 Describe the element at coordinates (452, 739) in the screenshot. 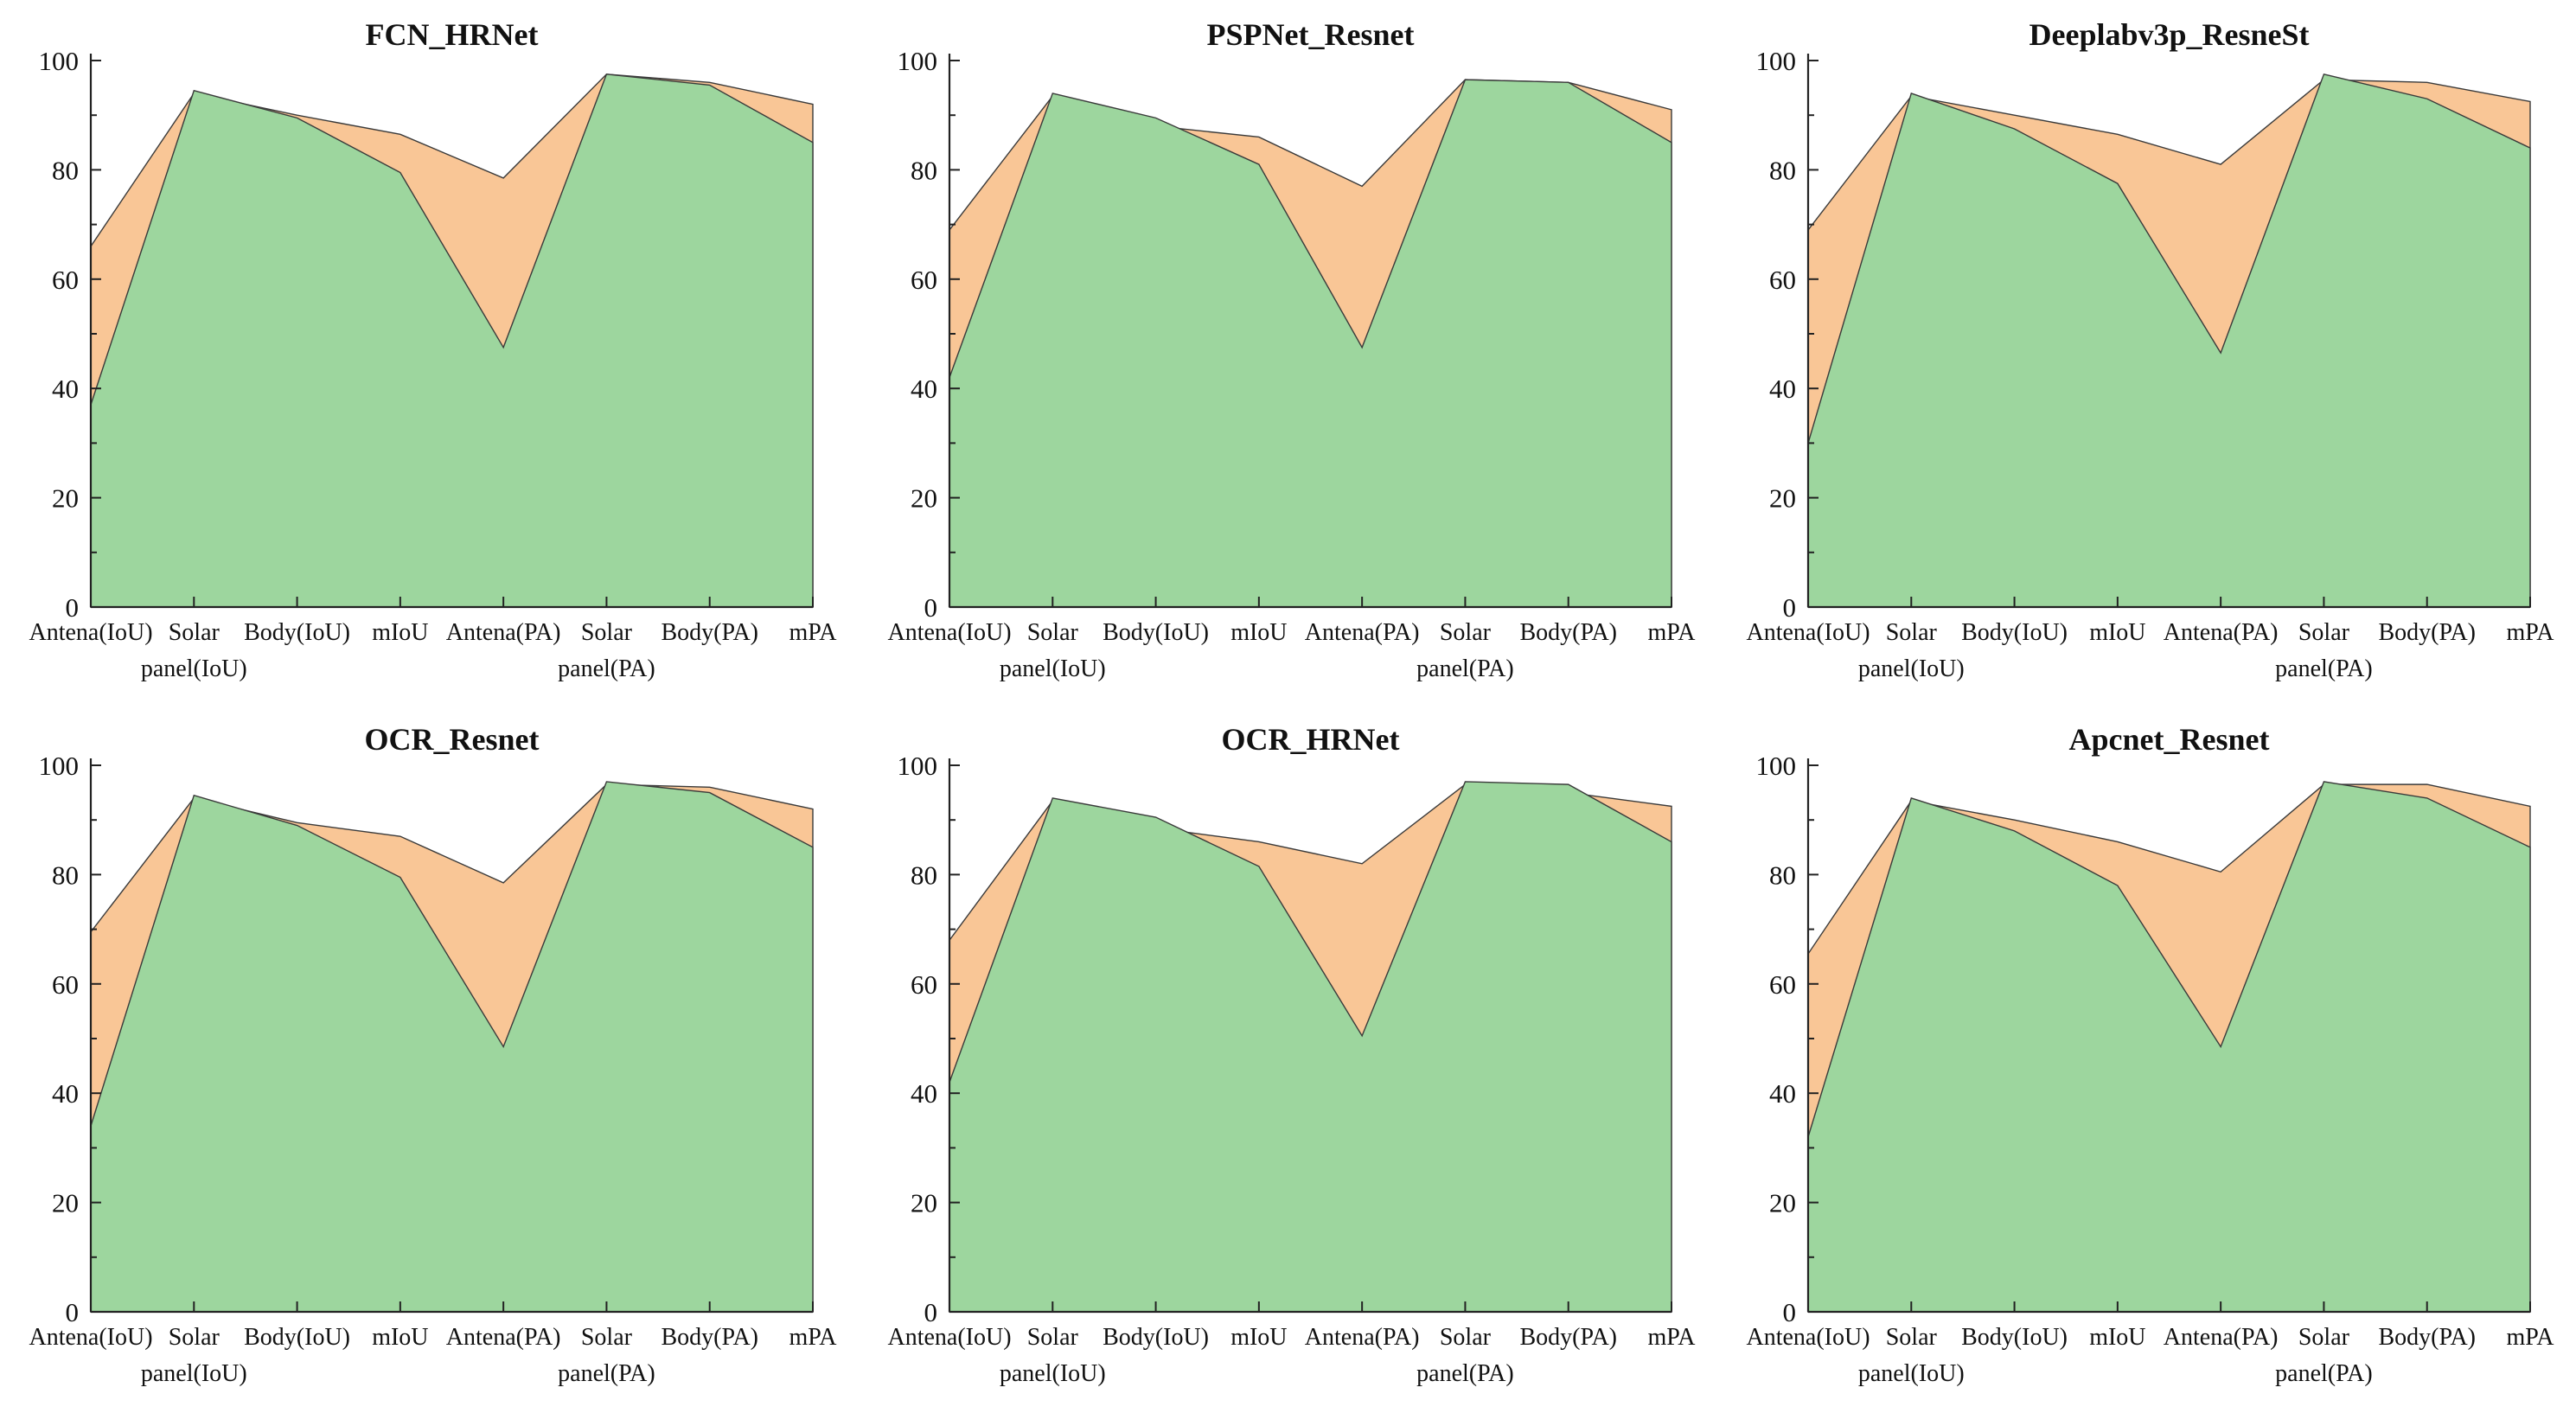

I see `chart-title: OCR_Resnet` at that location.